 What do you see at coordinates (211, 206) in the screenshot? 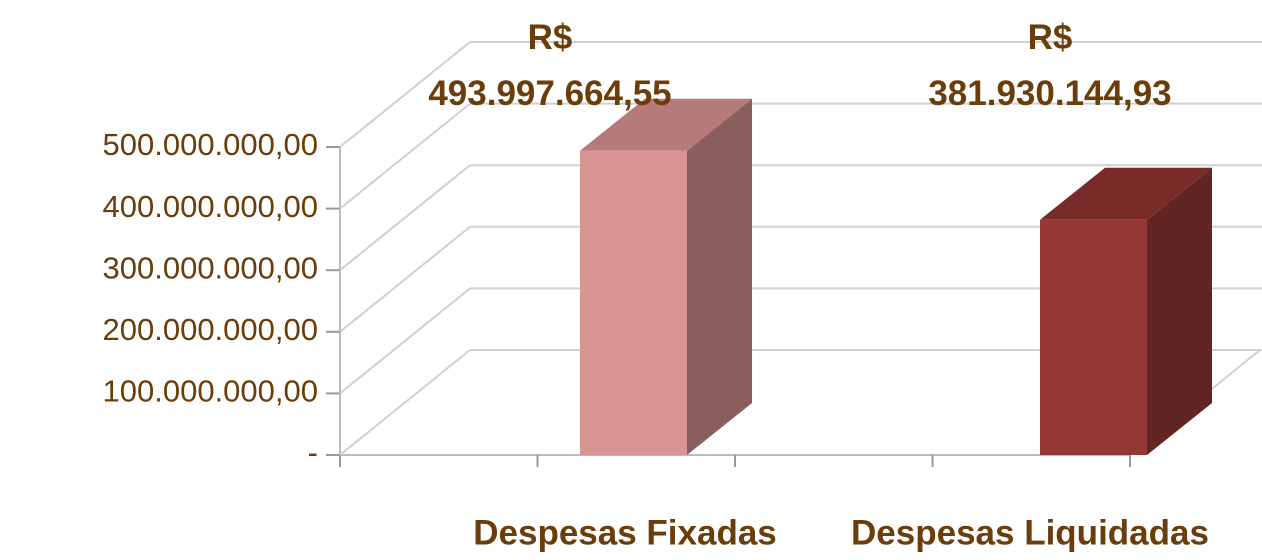
I see `y-tick-label: 400.000.000,00` at bounding box center [211, 206].